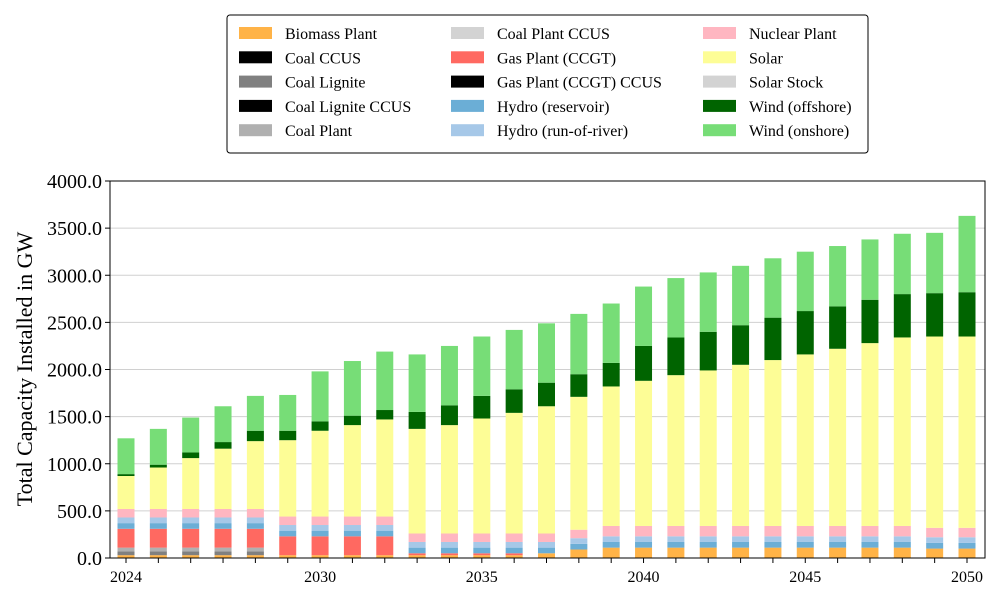  Describe the element at coordinates (763, 83) in the screenshot. I see `legend-item: Solar Stock` at that location.